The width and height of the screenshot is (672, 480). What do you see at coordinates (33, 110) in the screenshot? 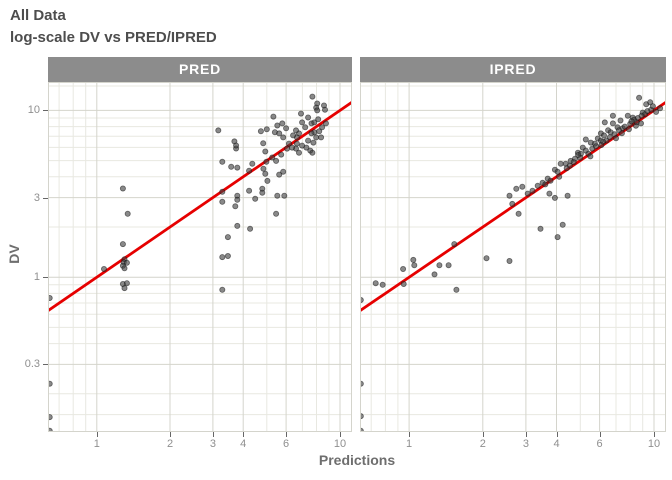
I see `y-tick-label: 10` at bounding box center [33, 110].